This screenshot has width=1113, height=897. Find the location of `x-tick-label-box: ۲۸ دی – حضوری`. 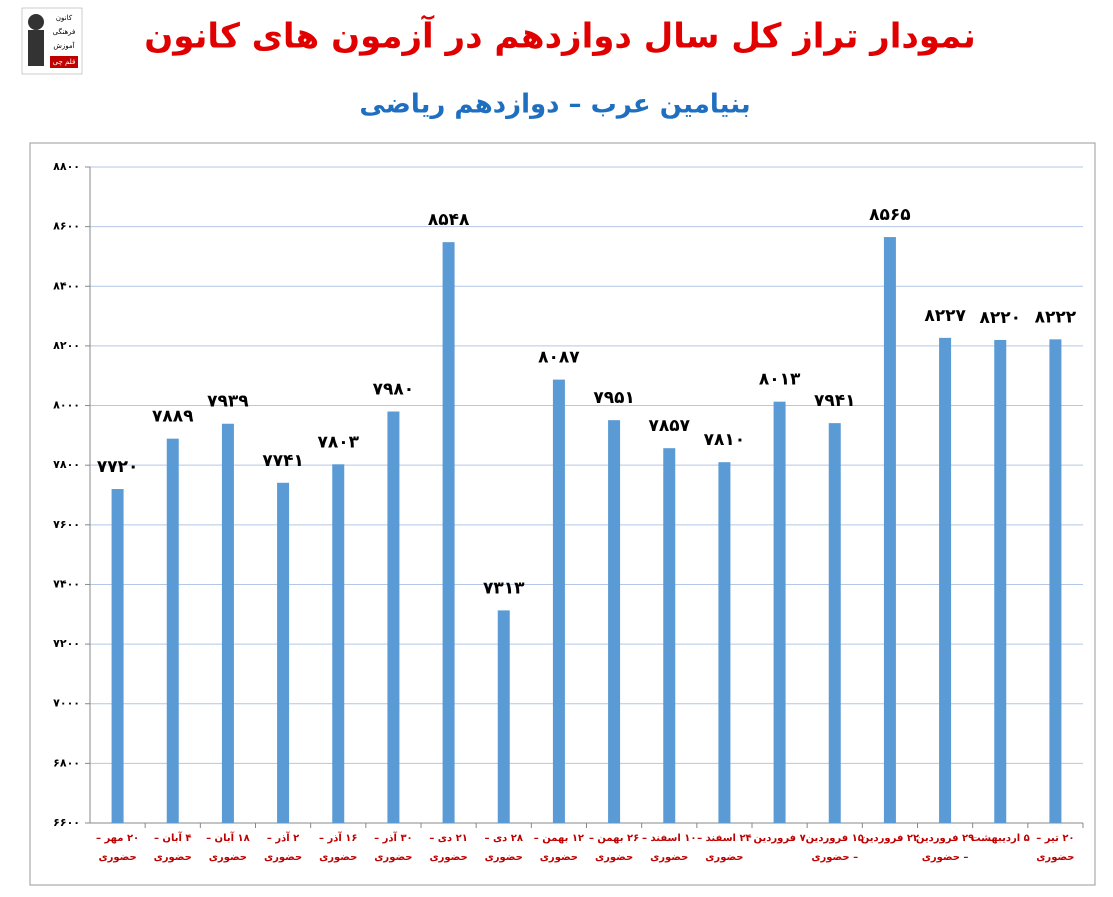

x-tick-label-box: ۲۸ دی – حضوری is located at coordinates (503, 848).